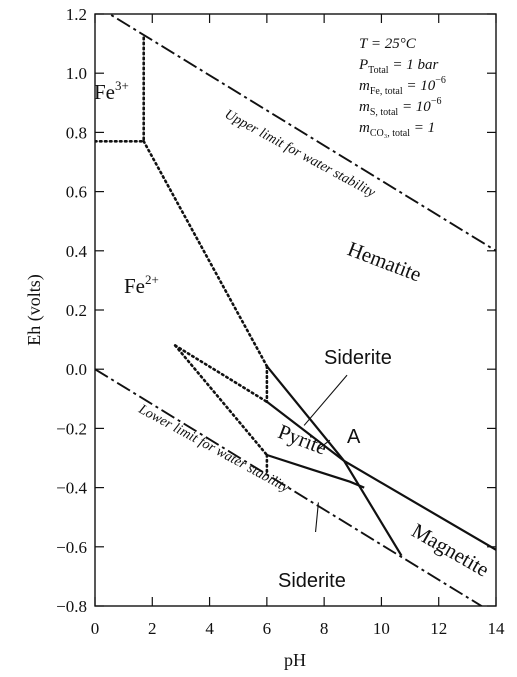 Image resolution: width=517 pixels, height=677 pixels. What do you see at coordinates (76, 310) in the screenshot?
I see `y-tick-label: 0.2` at bounding box center [76, 310].